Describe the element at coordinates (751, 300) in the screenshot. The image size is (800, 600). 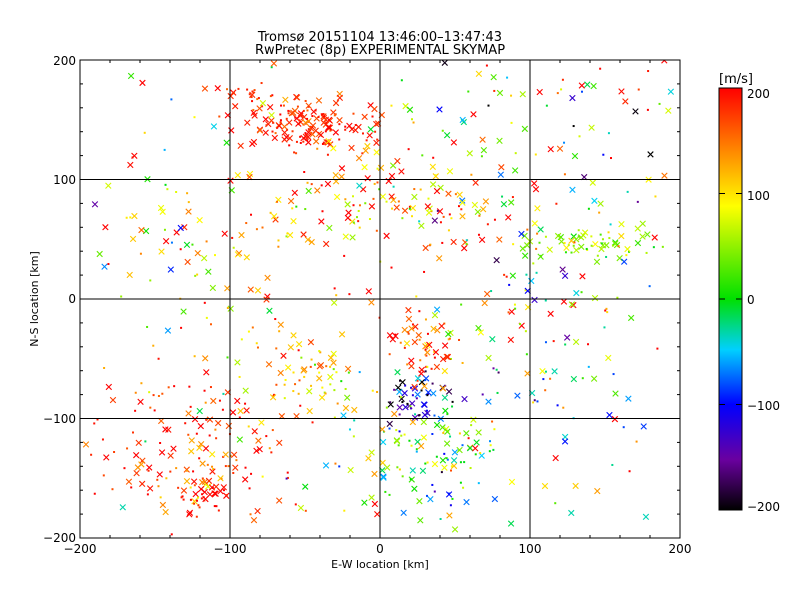
I see `colorbar-tick-label: 0` at that location.